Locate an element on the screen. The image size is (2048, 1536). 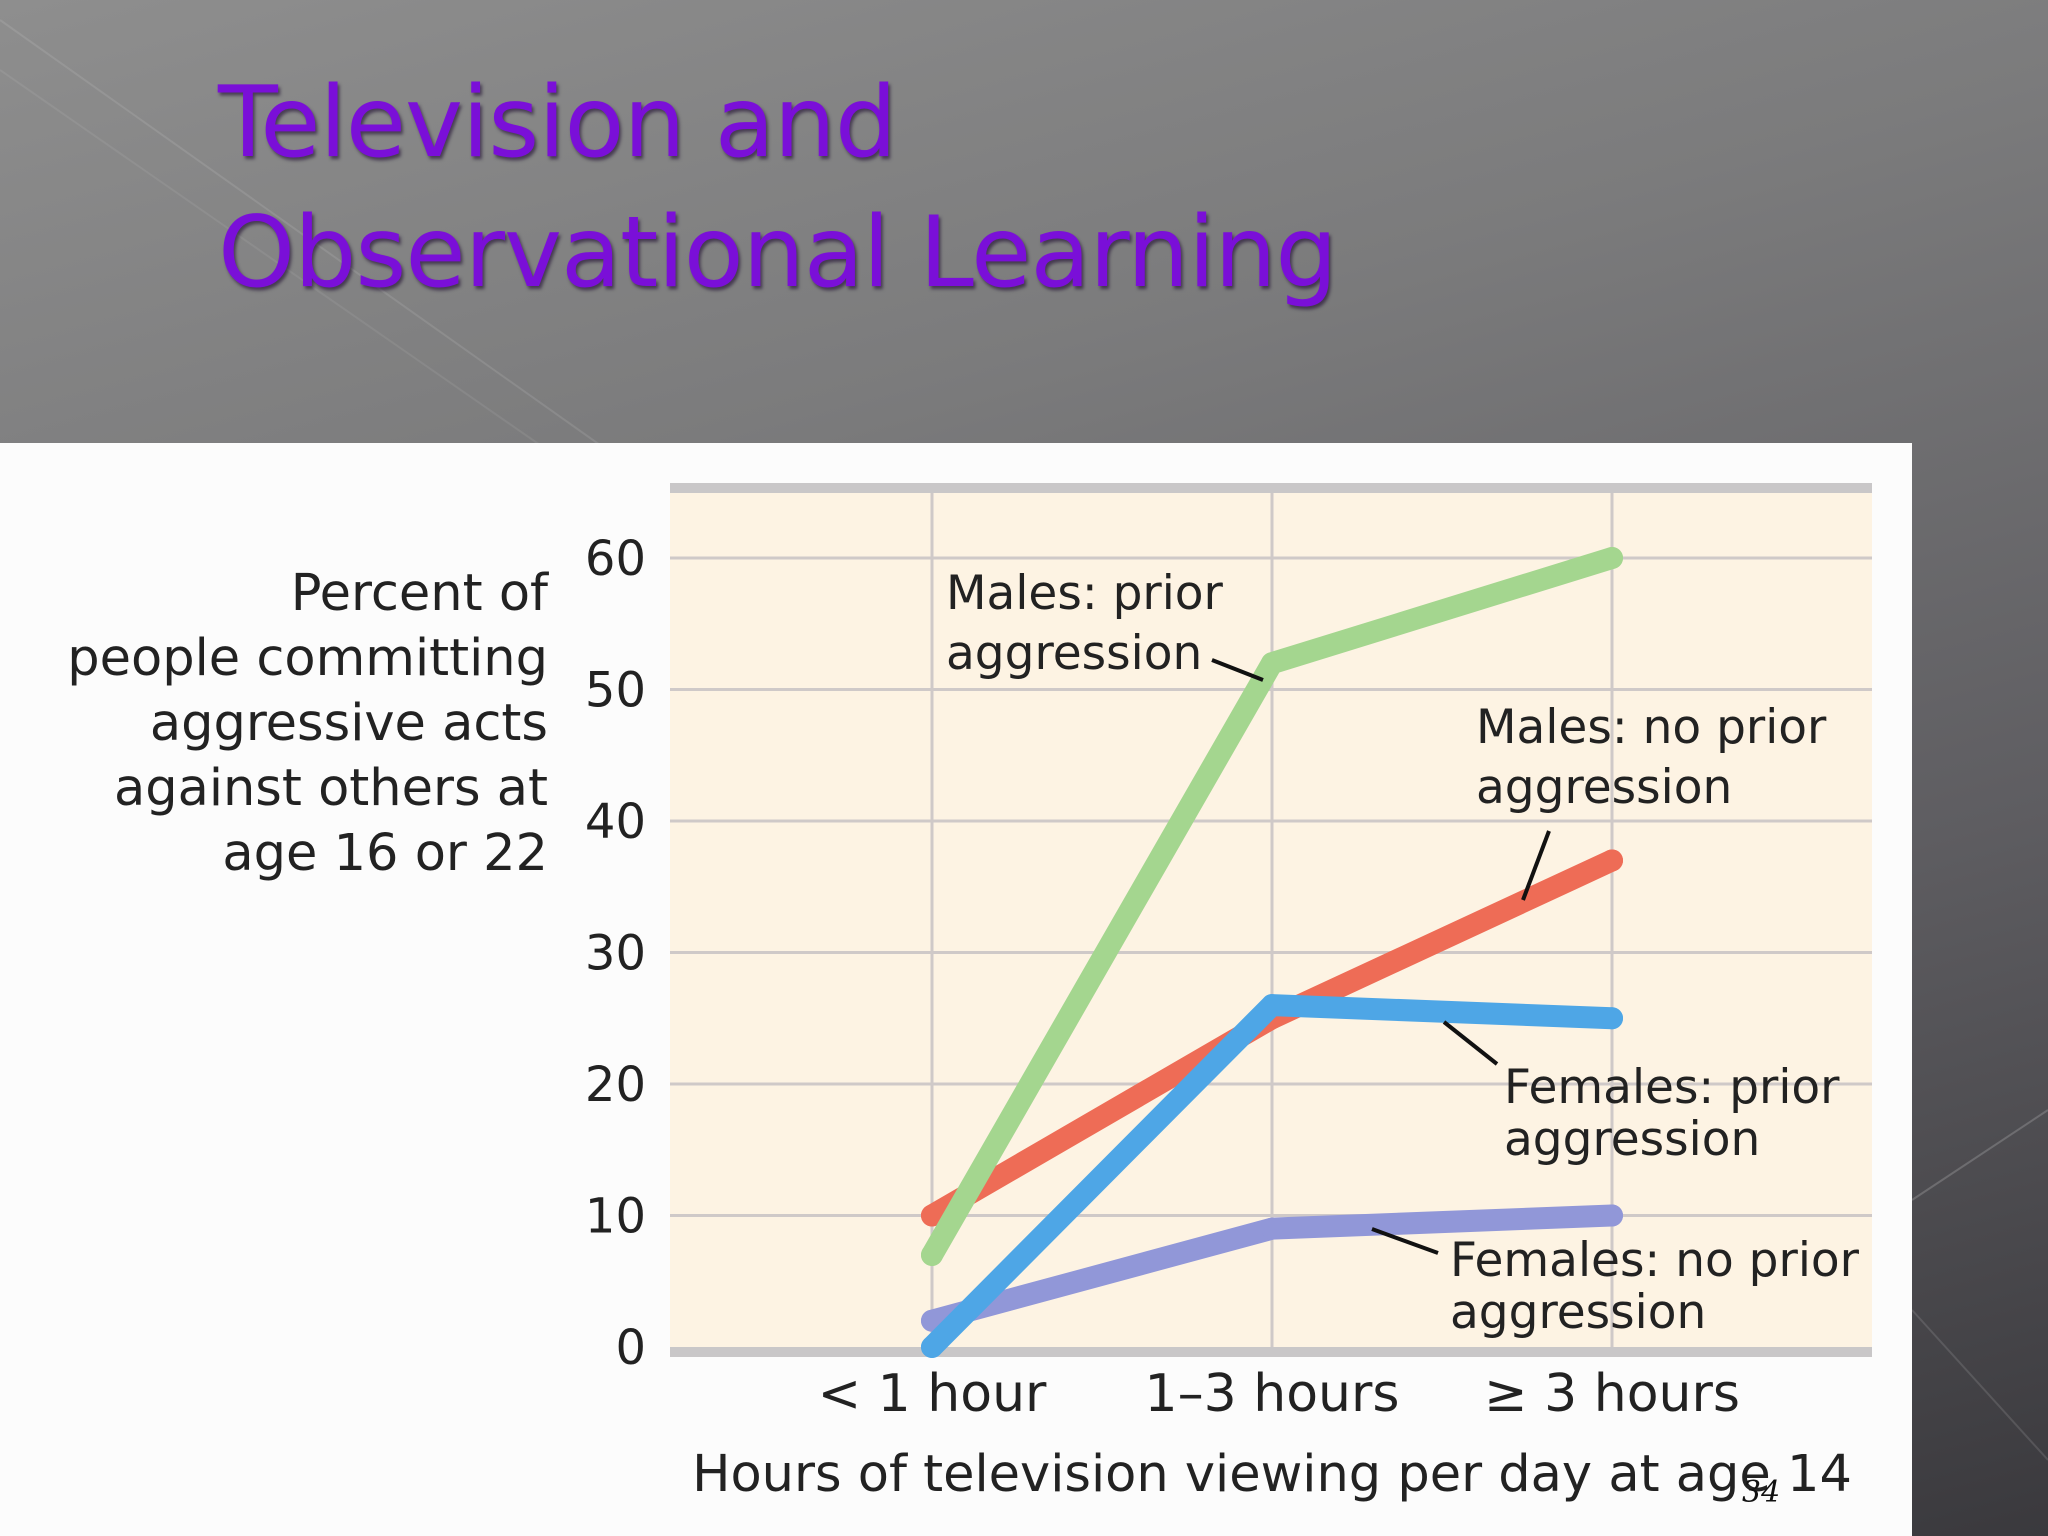
y-axis-label-line: aggressive acts is located at coordinates (348, 723).